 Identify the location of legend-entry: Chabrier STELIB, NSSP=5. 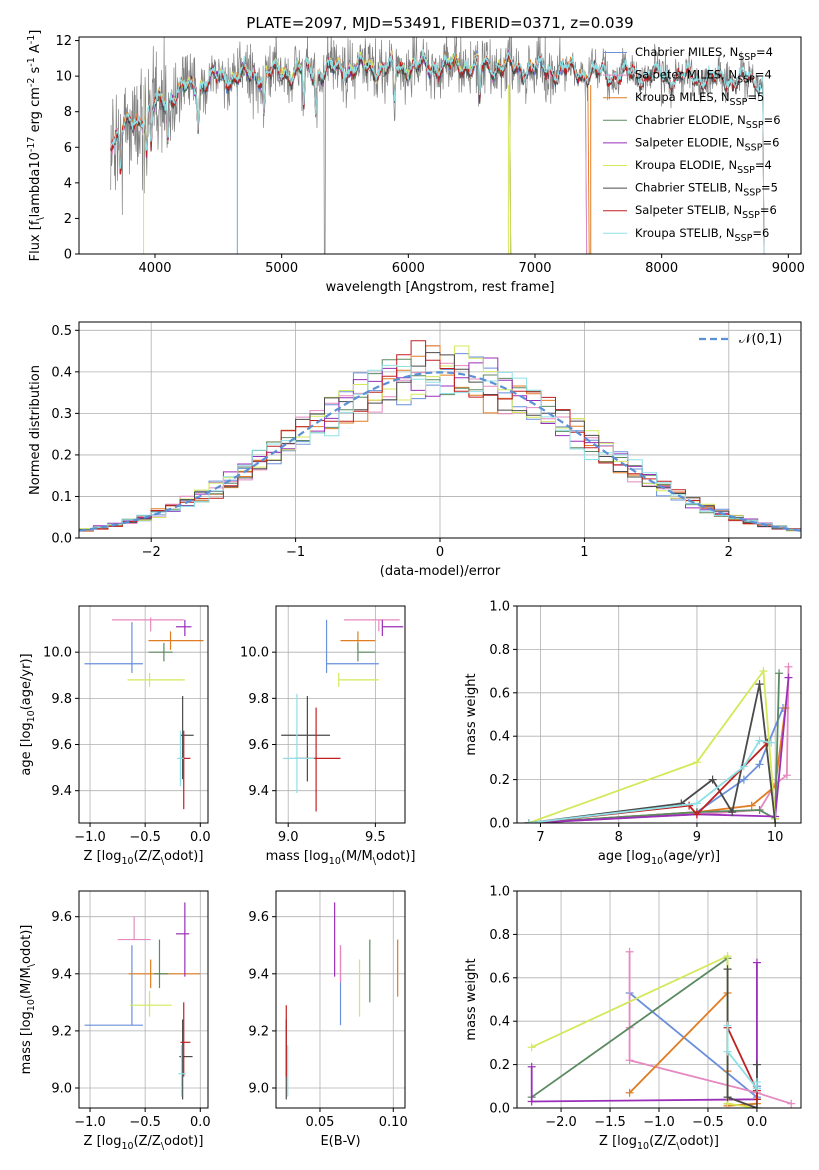
(706, 190).